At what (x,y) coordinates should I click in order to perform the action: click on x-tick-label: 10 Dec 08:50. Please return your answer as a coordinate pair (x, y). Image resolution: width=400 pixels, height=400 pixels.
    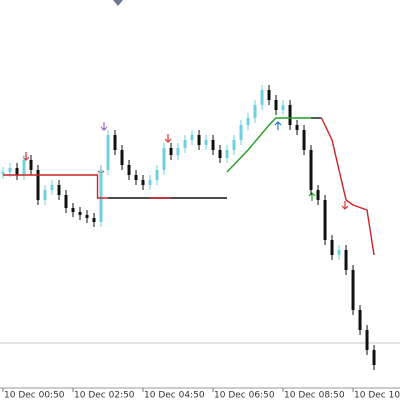
    Looking at the image, I should click on (314, 395).